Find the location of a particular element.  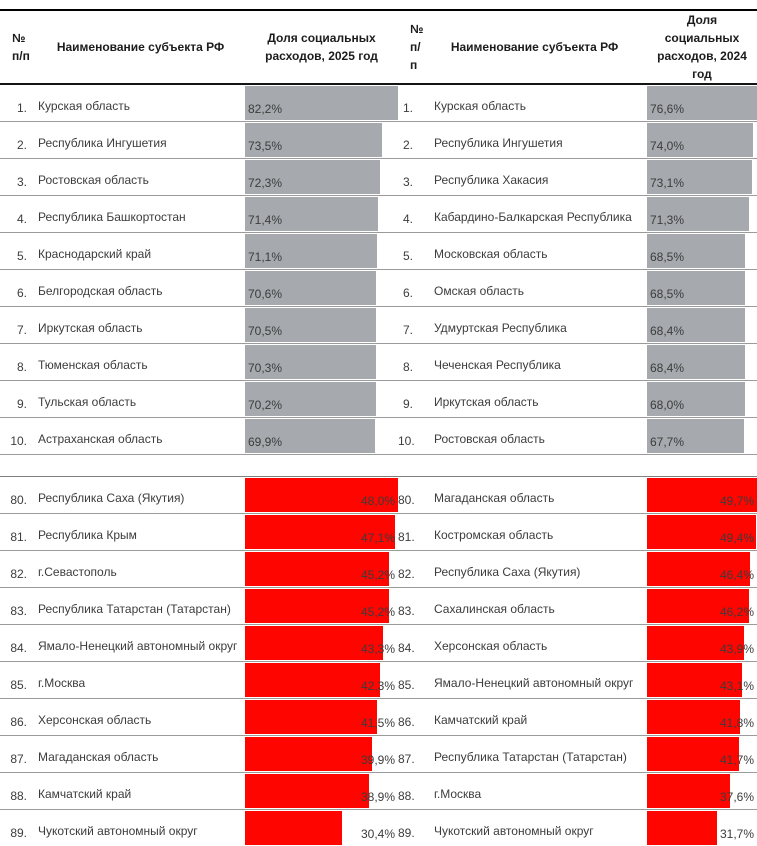

value-label-2024: 73,1% is located at coordinates (667, 183).